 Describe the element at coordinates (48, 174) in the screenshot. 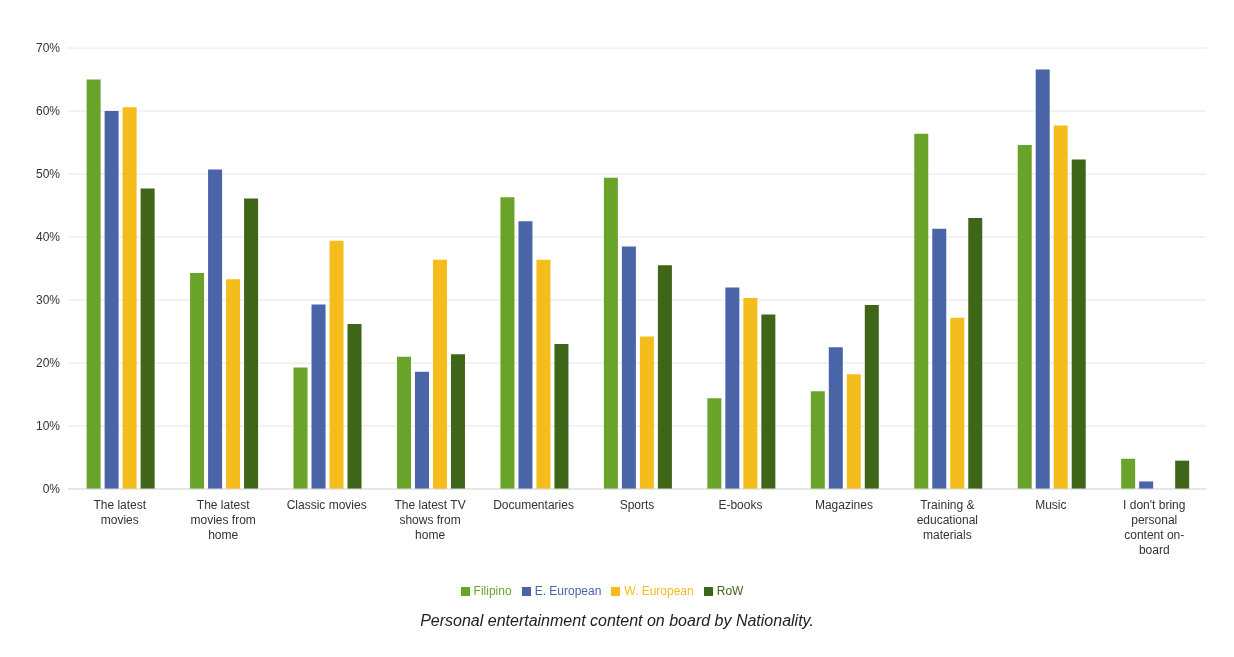

I see `y-tick-label: 50%` at that location.